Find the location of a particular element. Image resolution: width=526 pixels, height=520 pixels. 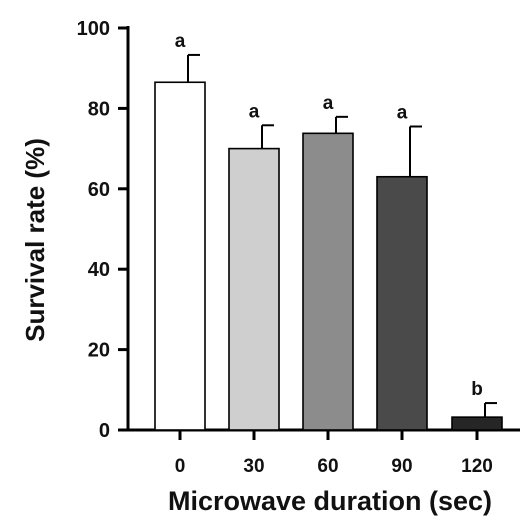

y-axis-title: Survival rate (%) is located at coordinates (35, 240).